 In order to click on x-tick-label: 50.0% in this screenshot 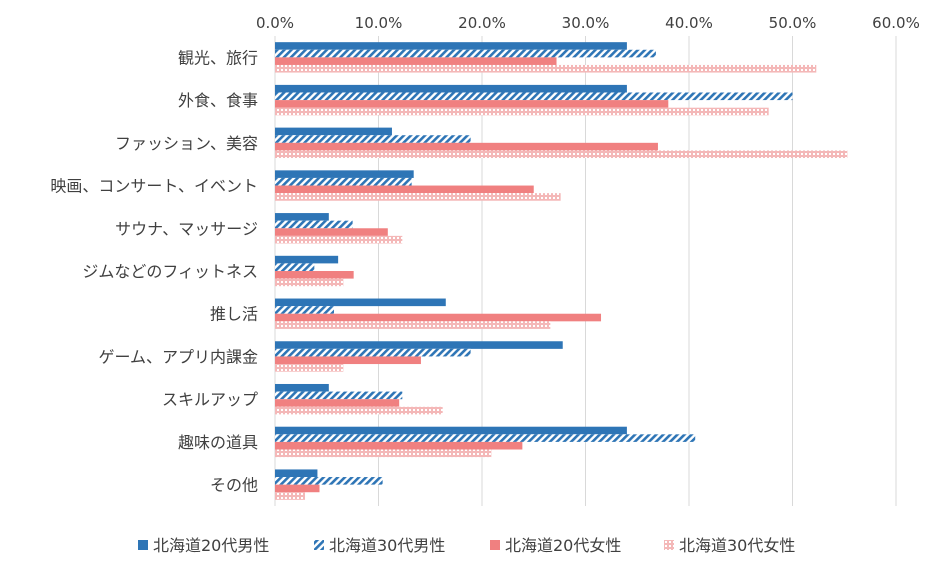, I will do `click(793, 23)`.